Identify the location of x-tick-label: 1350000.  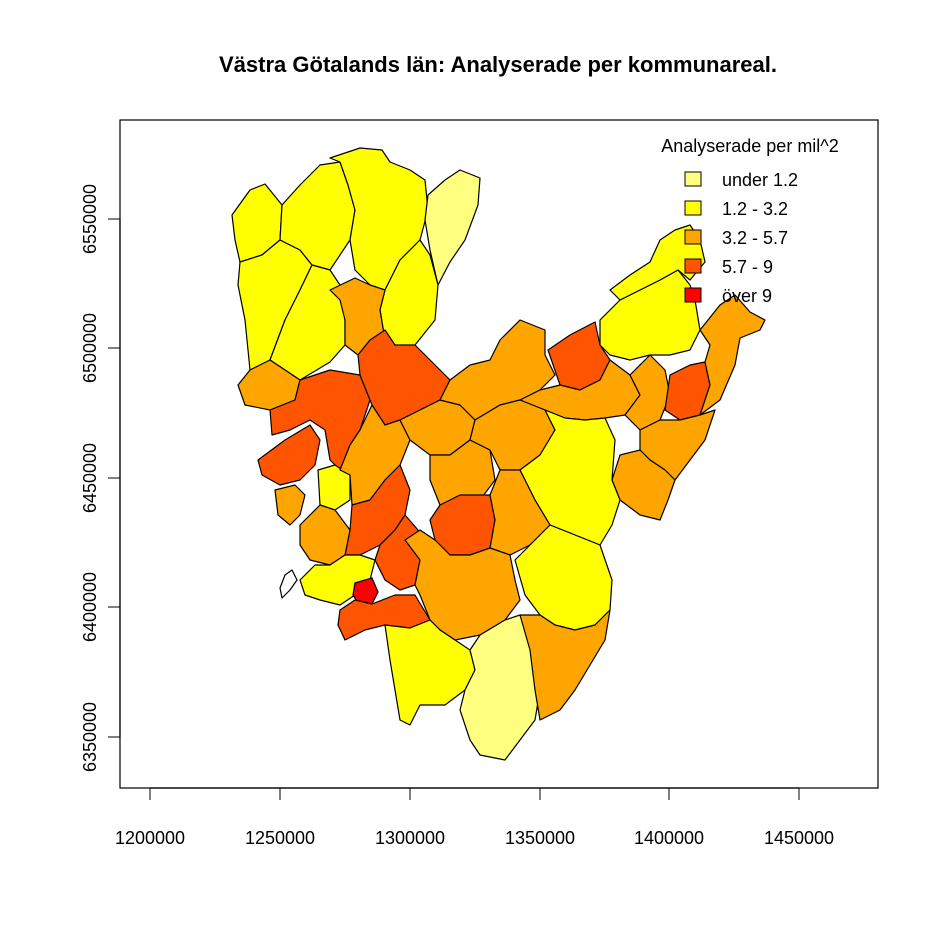
(540, 838).